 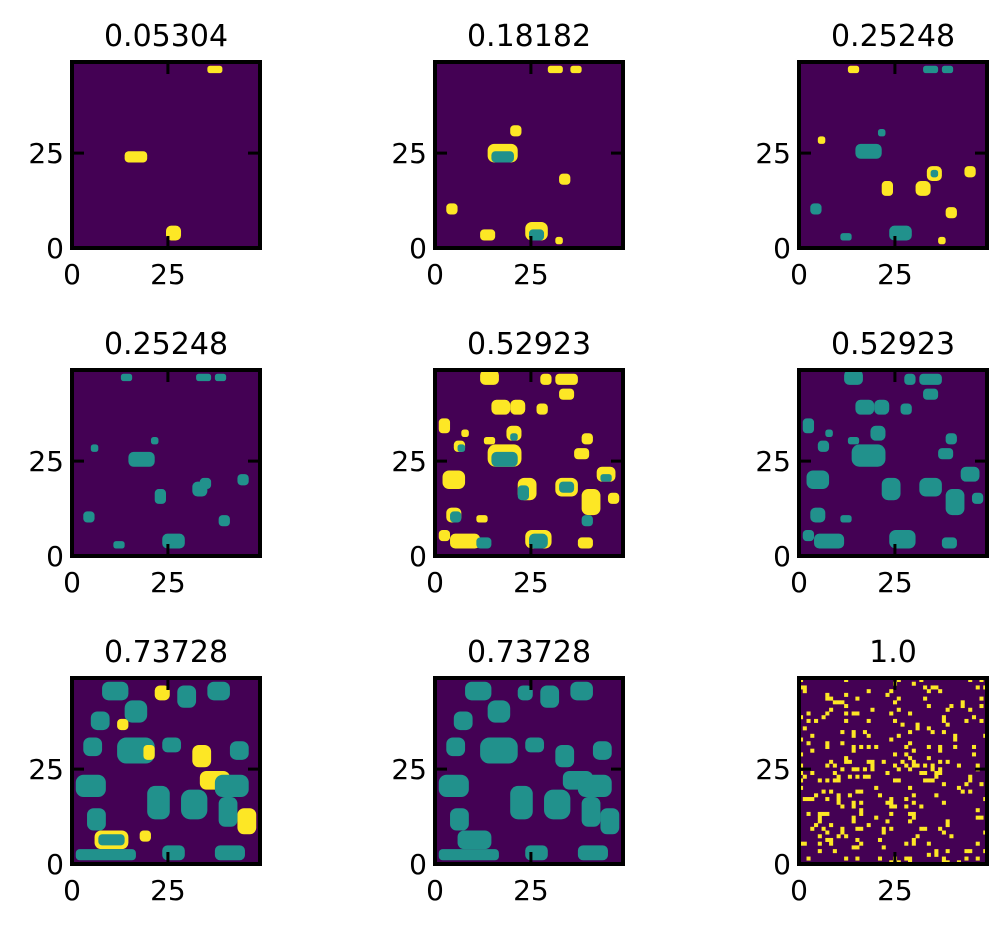 What do you see at coordinates (166, 652) in the screenshot?
I see `panel-title: 0.73728` at bounding box center [166, 652].